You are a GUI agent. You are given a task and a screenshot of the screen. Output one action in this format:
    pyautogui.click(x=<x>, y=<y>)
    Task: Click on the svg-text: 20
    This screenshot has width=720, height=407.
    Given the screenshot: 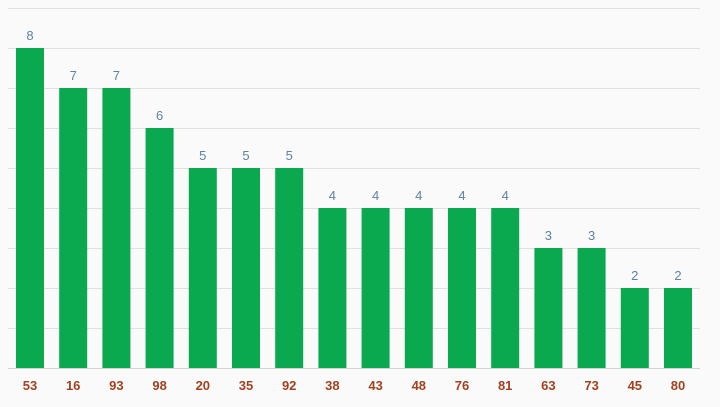 What is the action you would take?
    pyautogui.click(x=203, y=385)
    